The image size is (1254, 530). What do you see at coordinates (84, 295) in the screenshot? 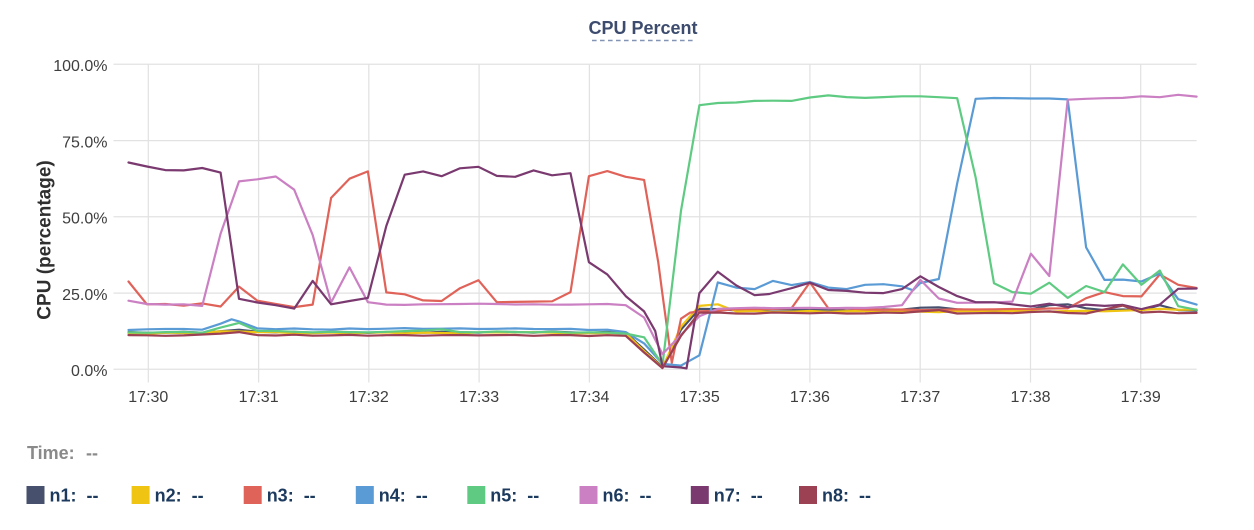
I see `svg-text: 25.0%` at bounding box center [84, 295].